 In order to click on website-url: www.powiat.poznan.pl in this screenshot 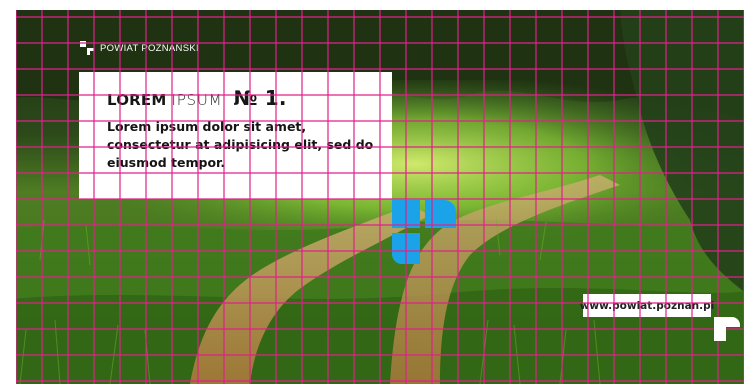, I will do `click(647, 305)`.